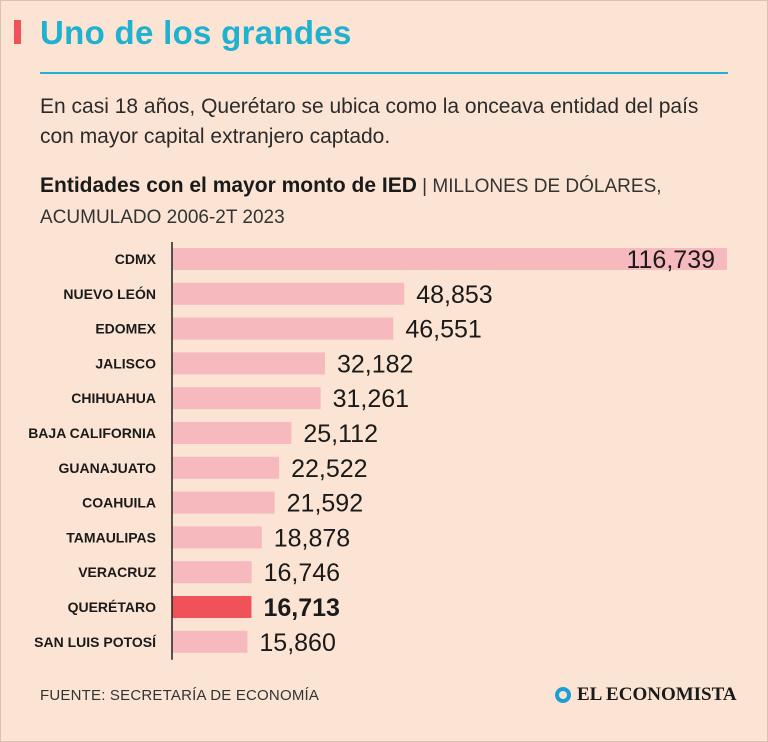  I want to click on chart-title-bold: Entidades con el mayor monto de IED, so click(228, 185).